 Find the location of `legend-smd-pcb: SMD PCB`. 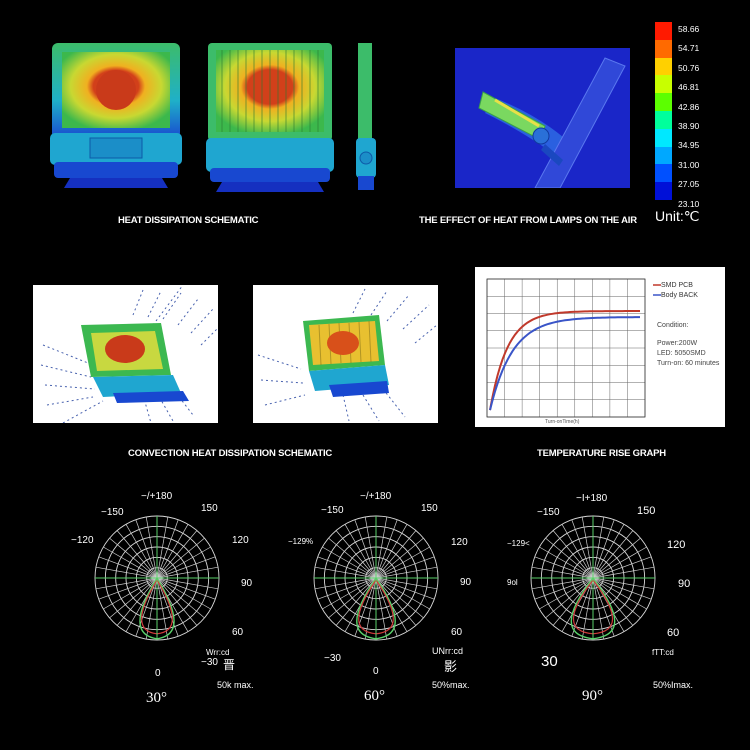

legend-smd-pcb: SMD PCB is located at coordinates (677, 285).